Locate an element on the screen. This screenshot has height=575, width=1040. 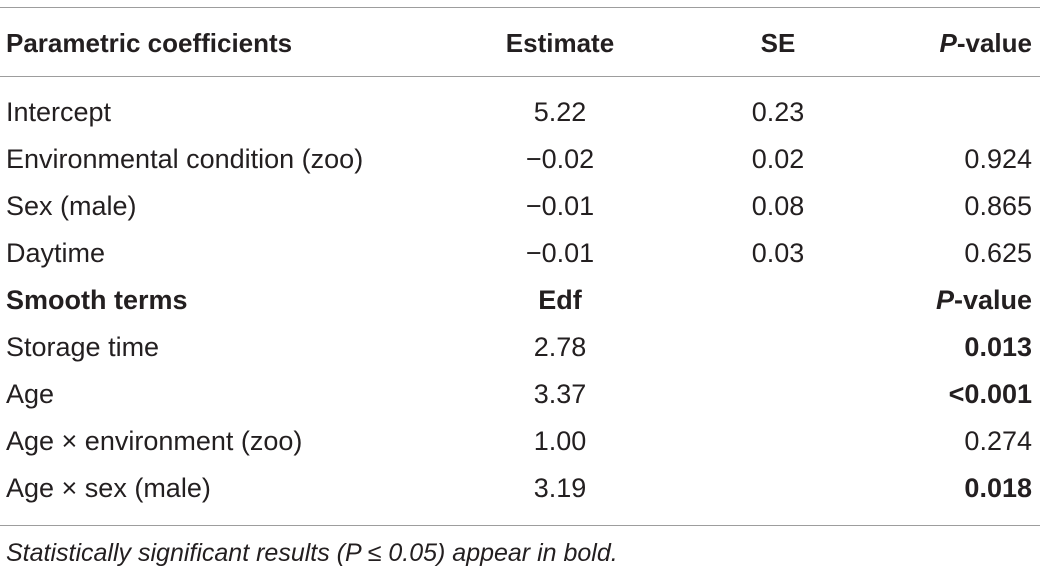
header-smooth-p-letter: P is located at coordinates (944, 300).